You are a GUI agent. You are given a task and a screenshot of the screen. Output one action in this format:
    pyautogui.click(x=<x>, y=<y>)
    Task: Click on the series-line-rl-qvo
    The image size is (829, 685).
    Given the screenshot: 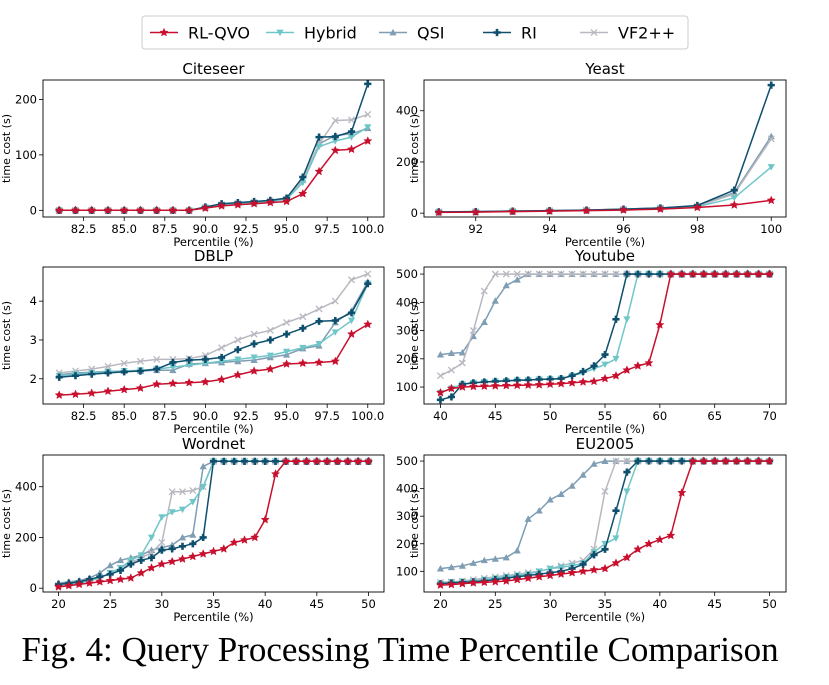 What is the action you would take?
    pyautogui.click(x=214, y=176)
    